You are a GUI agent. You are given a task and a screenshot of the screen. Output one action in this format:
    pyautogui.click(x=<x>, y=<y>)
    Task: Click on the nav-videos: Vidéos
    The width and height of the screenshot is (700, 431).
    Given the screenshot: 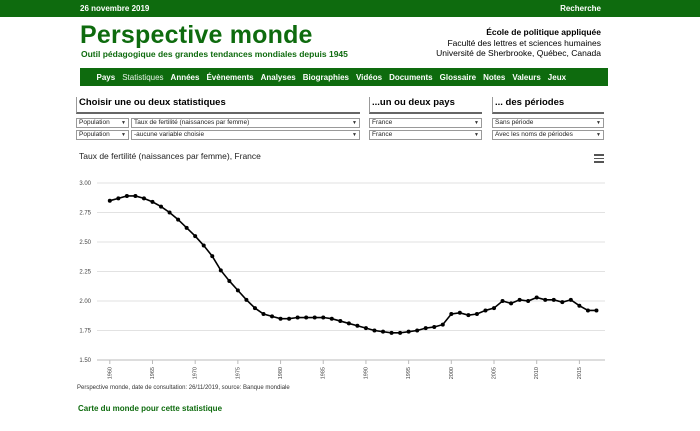 What is the action you would take?
    pyautogui.click(x=369, y=77)
    